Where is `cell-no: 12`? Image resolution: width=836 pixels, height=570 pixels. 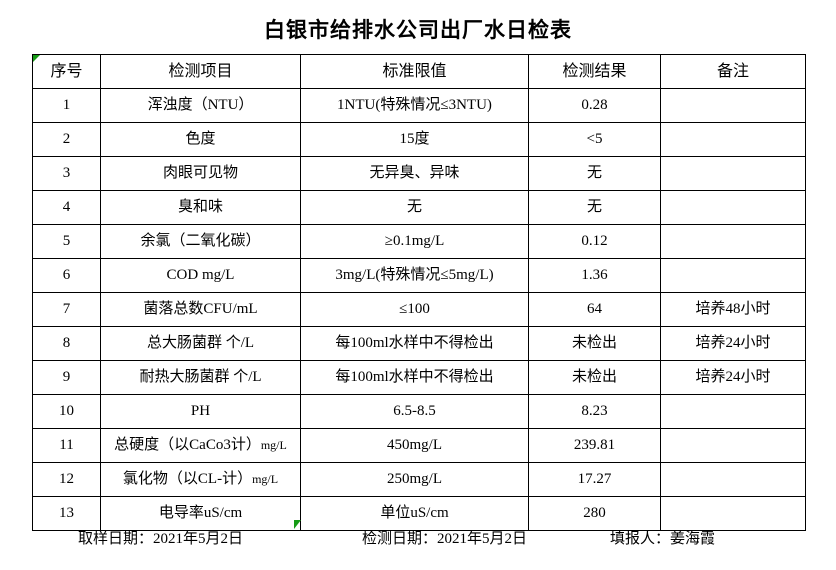
cell-no: 12 is located at coordinates (66, 479).